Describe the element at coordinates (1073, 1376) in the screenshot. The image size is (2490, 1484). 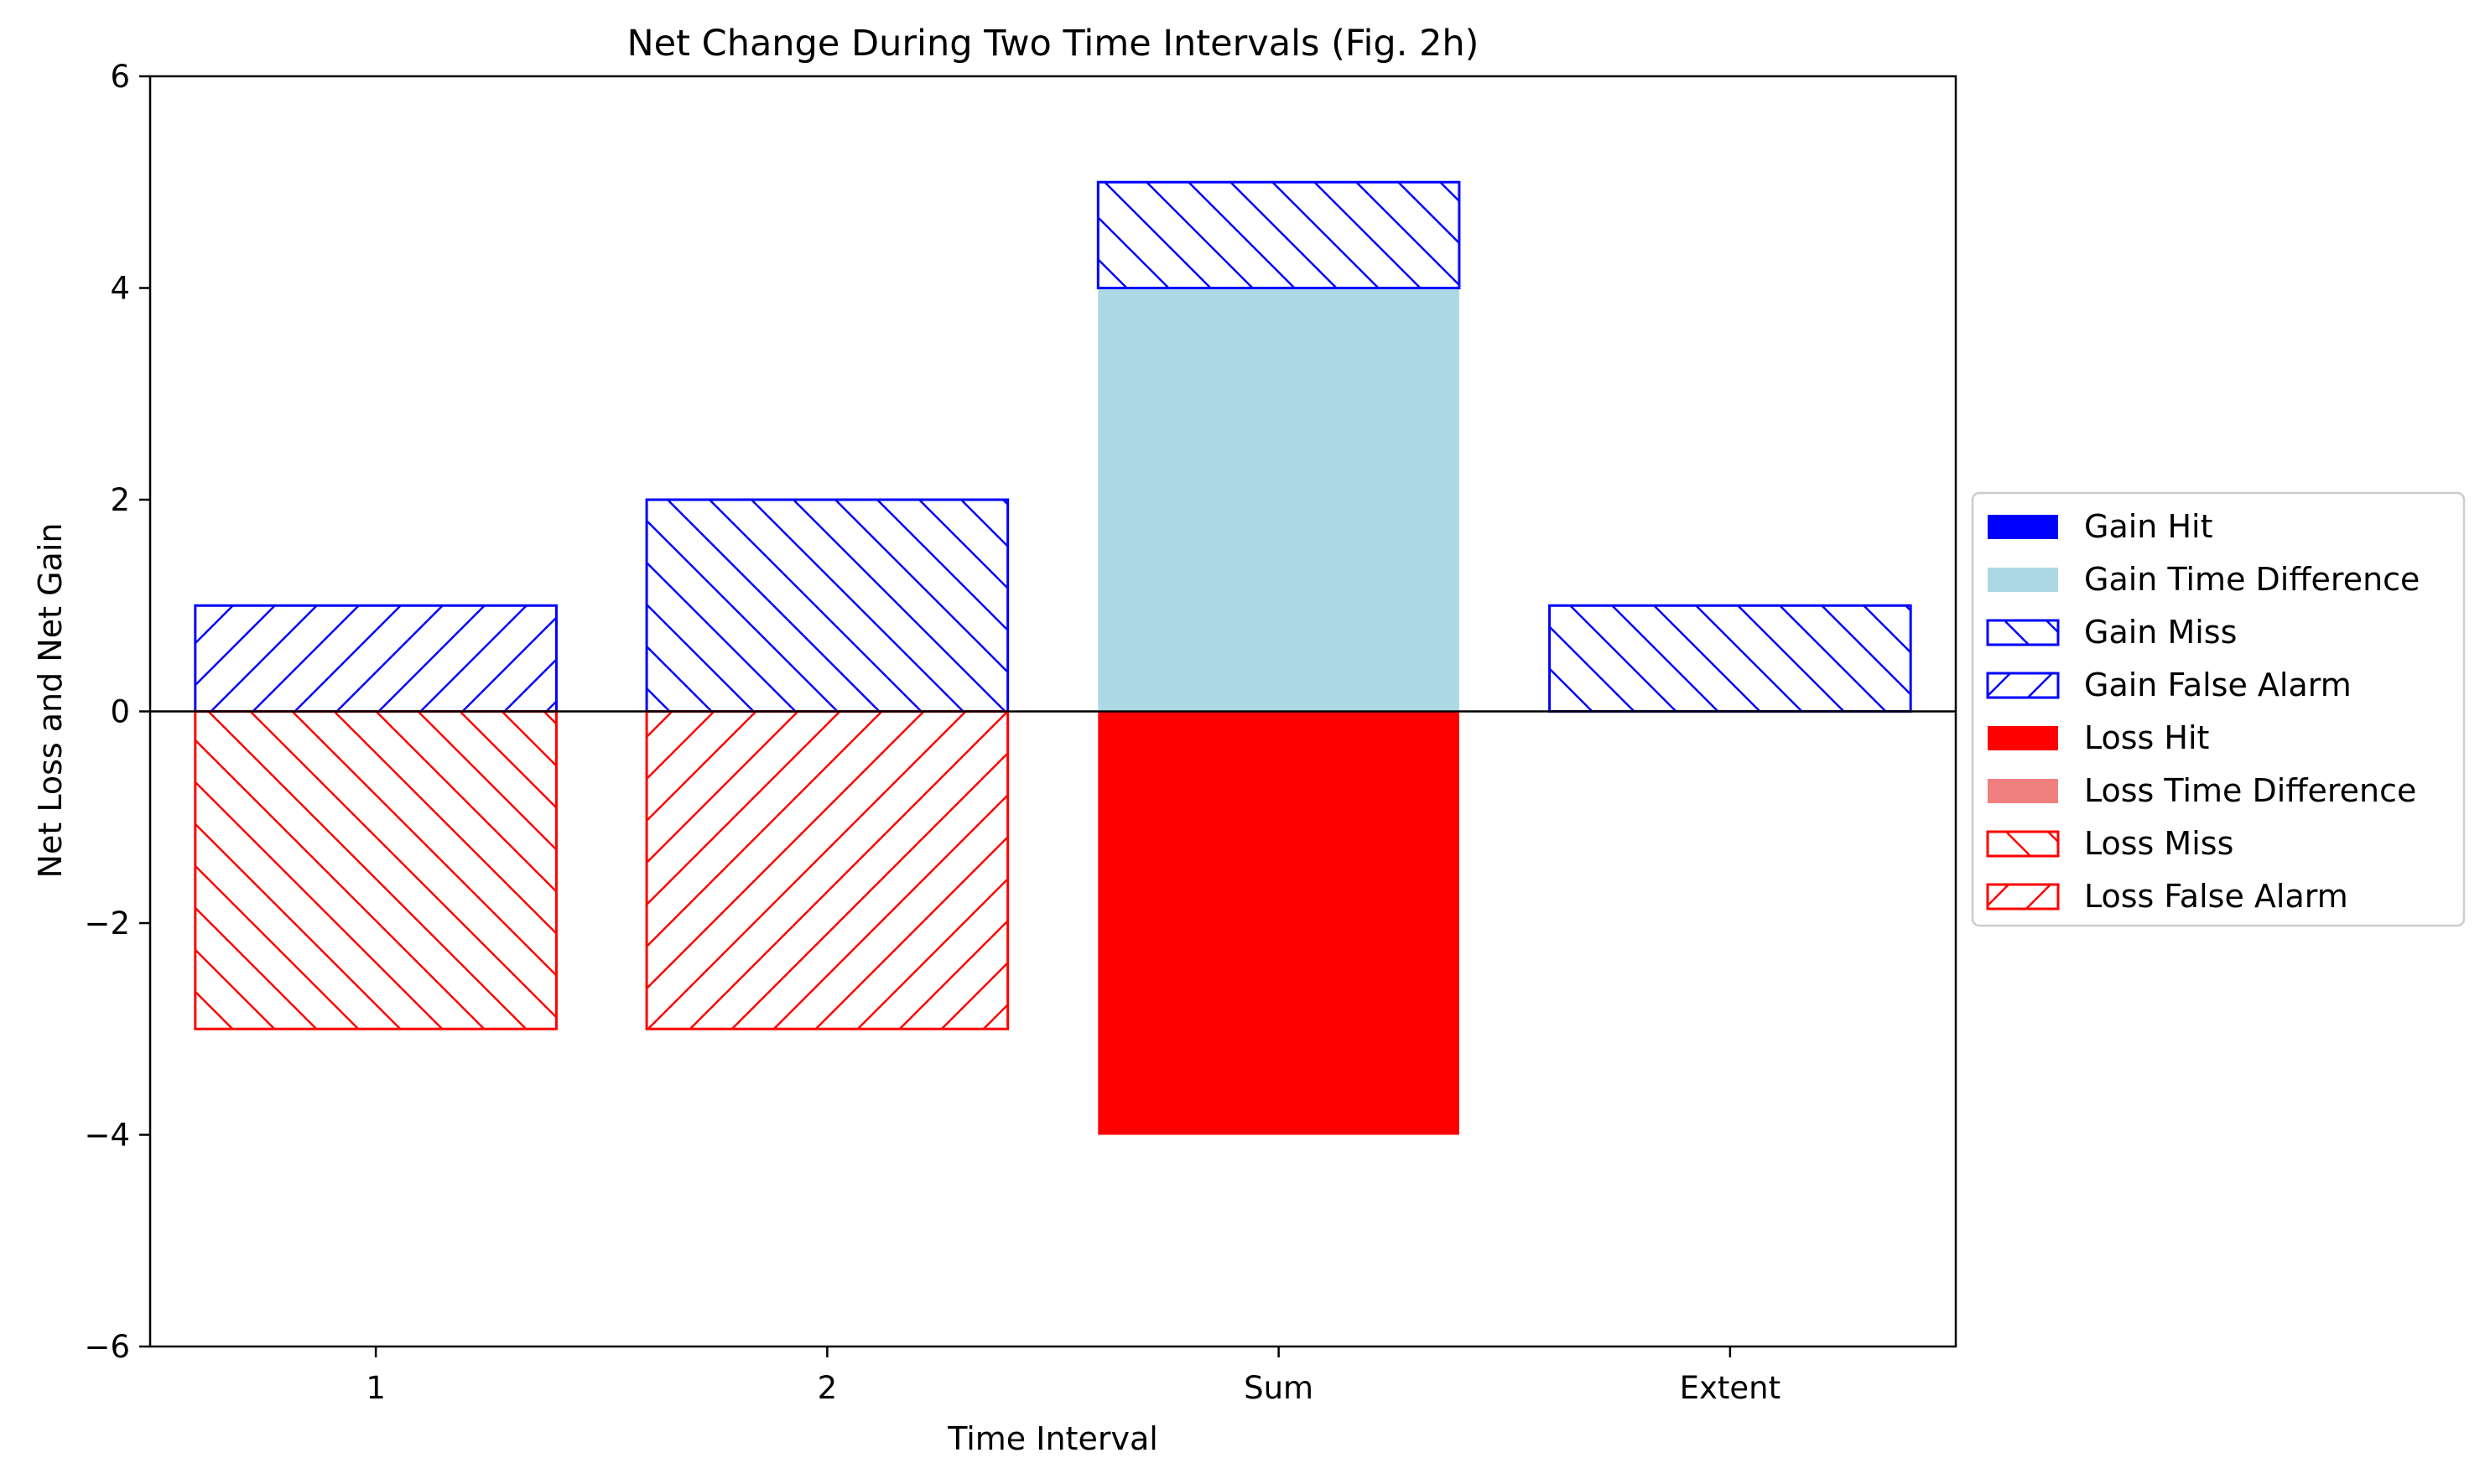
I see `x-axis: 1 2 Sum Extent` at that location.